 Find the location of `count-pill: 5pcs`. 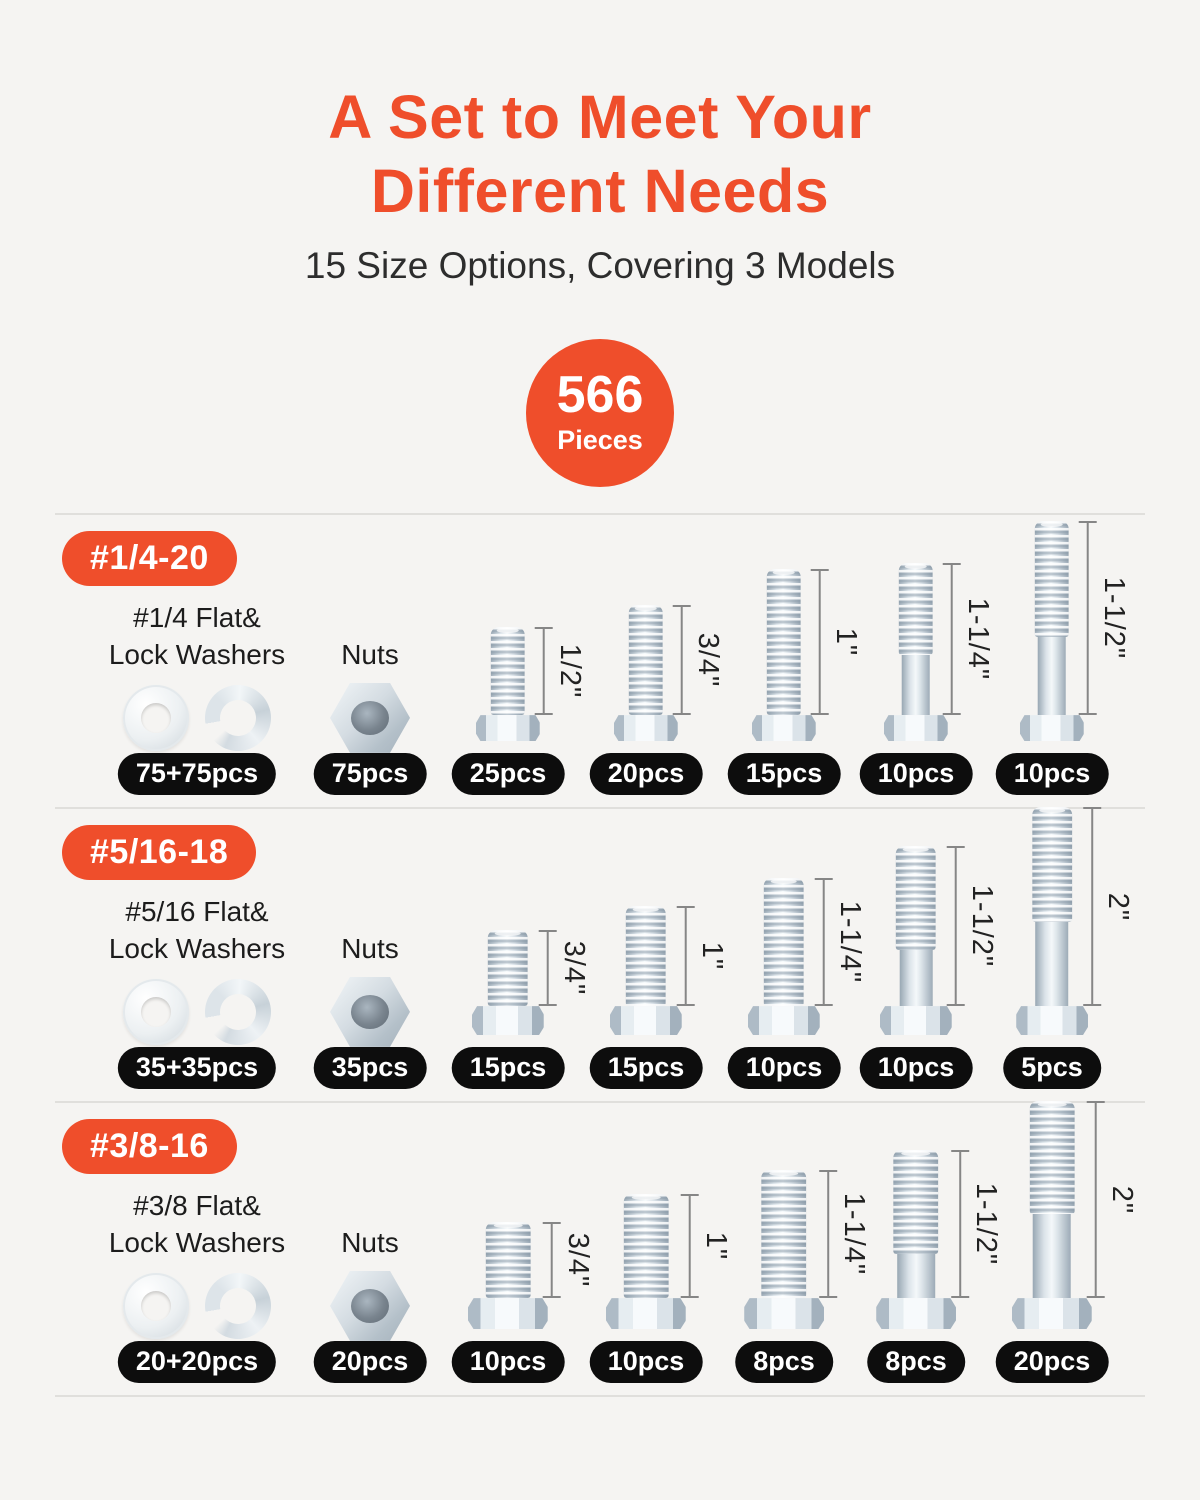

count-pill: 5pcs is located at coordinates (1052, 1068).